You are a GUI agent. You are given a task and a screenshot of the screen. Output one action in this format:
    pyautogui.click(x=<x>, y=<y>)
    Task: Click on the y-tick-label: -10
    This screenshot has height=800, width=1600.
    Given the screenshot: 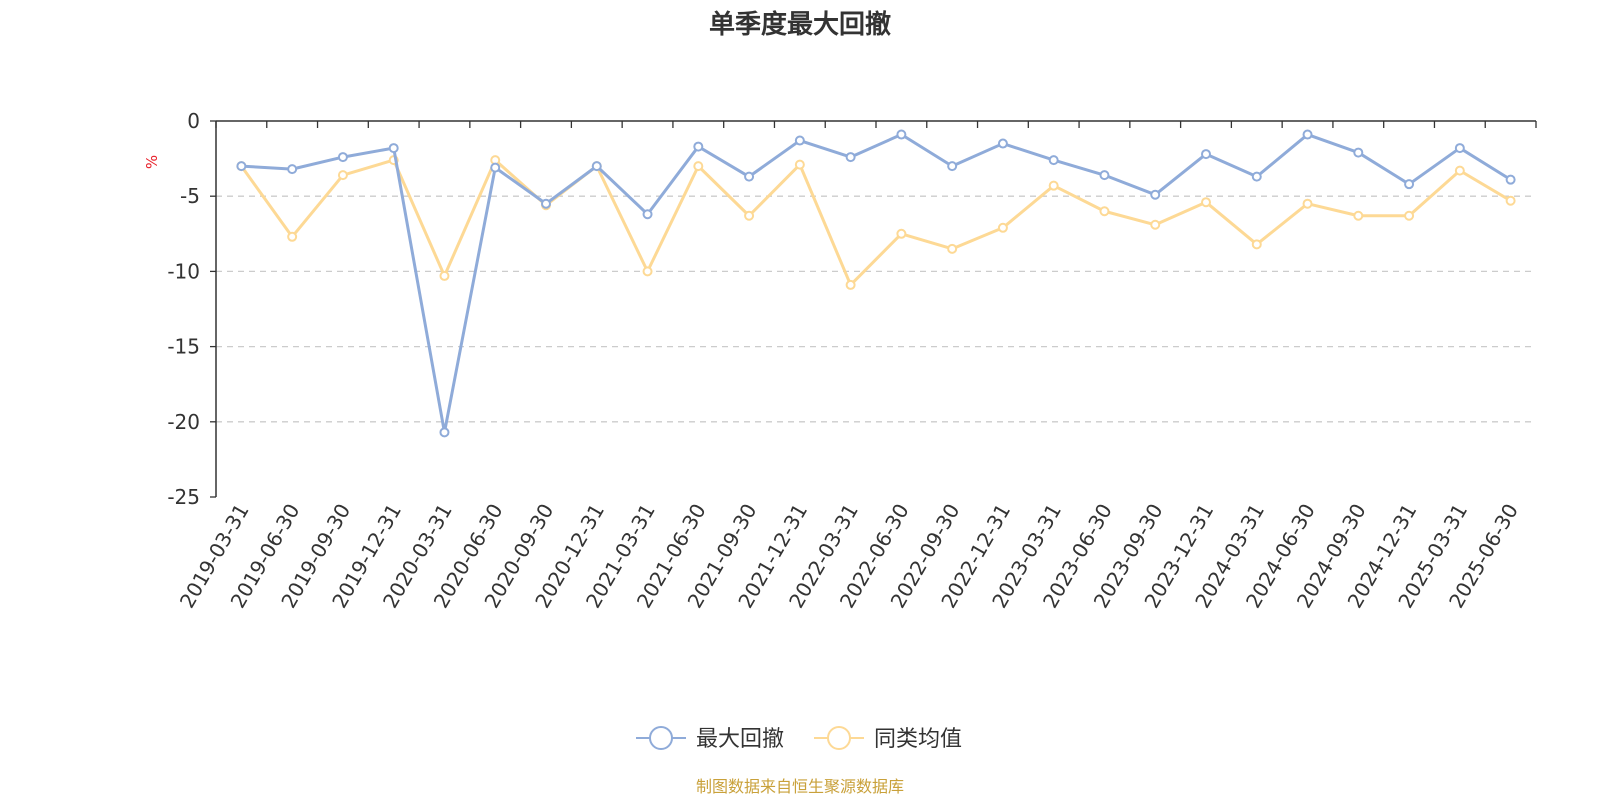 What is the action you would take?
    pyautogui.click(x=183, y=271)
    